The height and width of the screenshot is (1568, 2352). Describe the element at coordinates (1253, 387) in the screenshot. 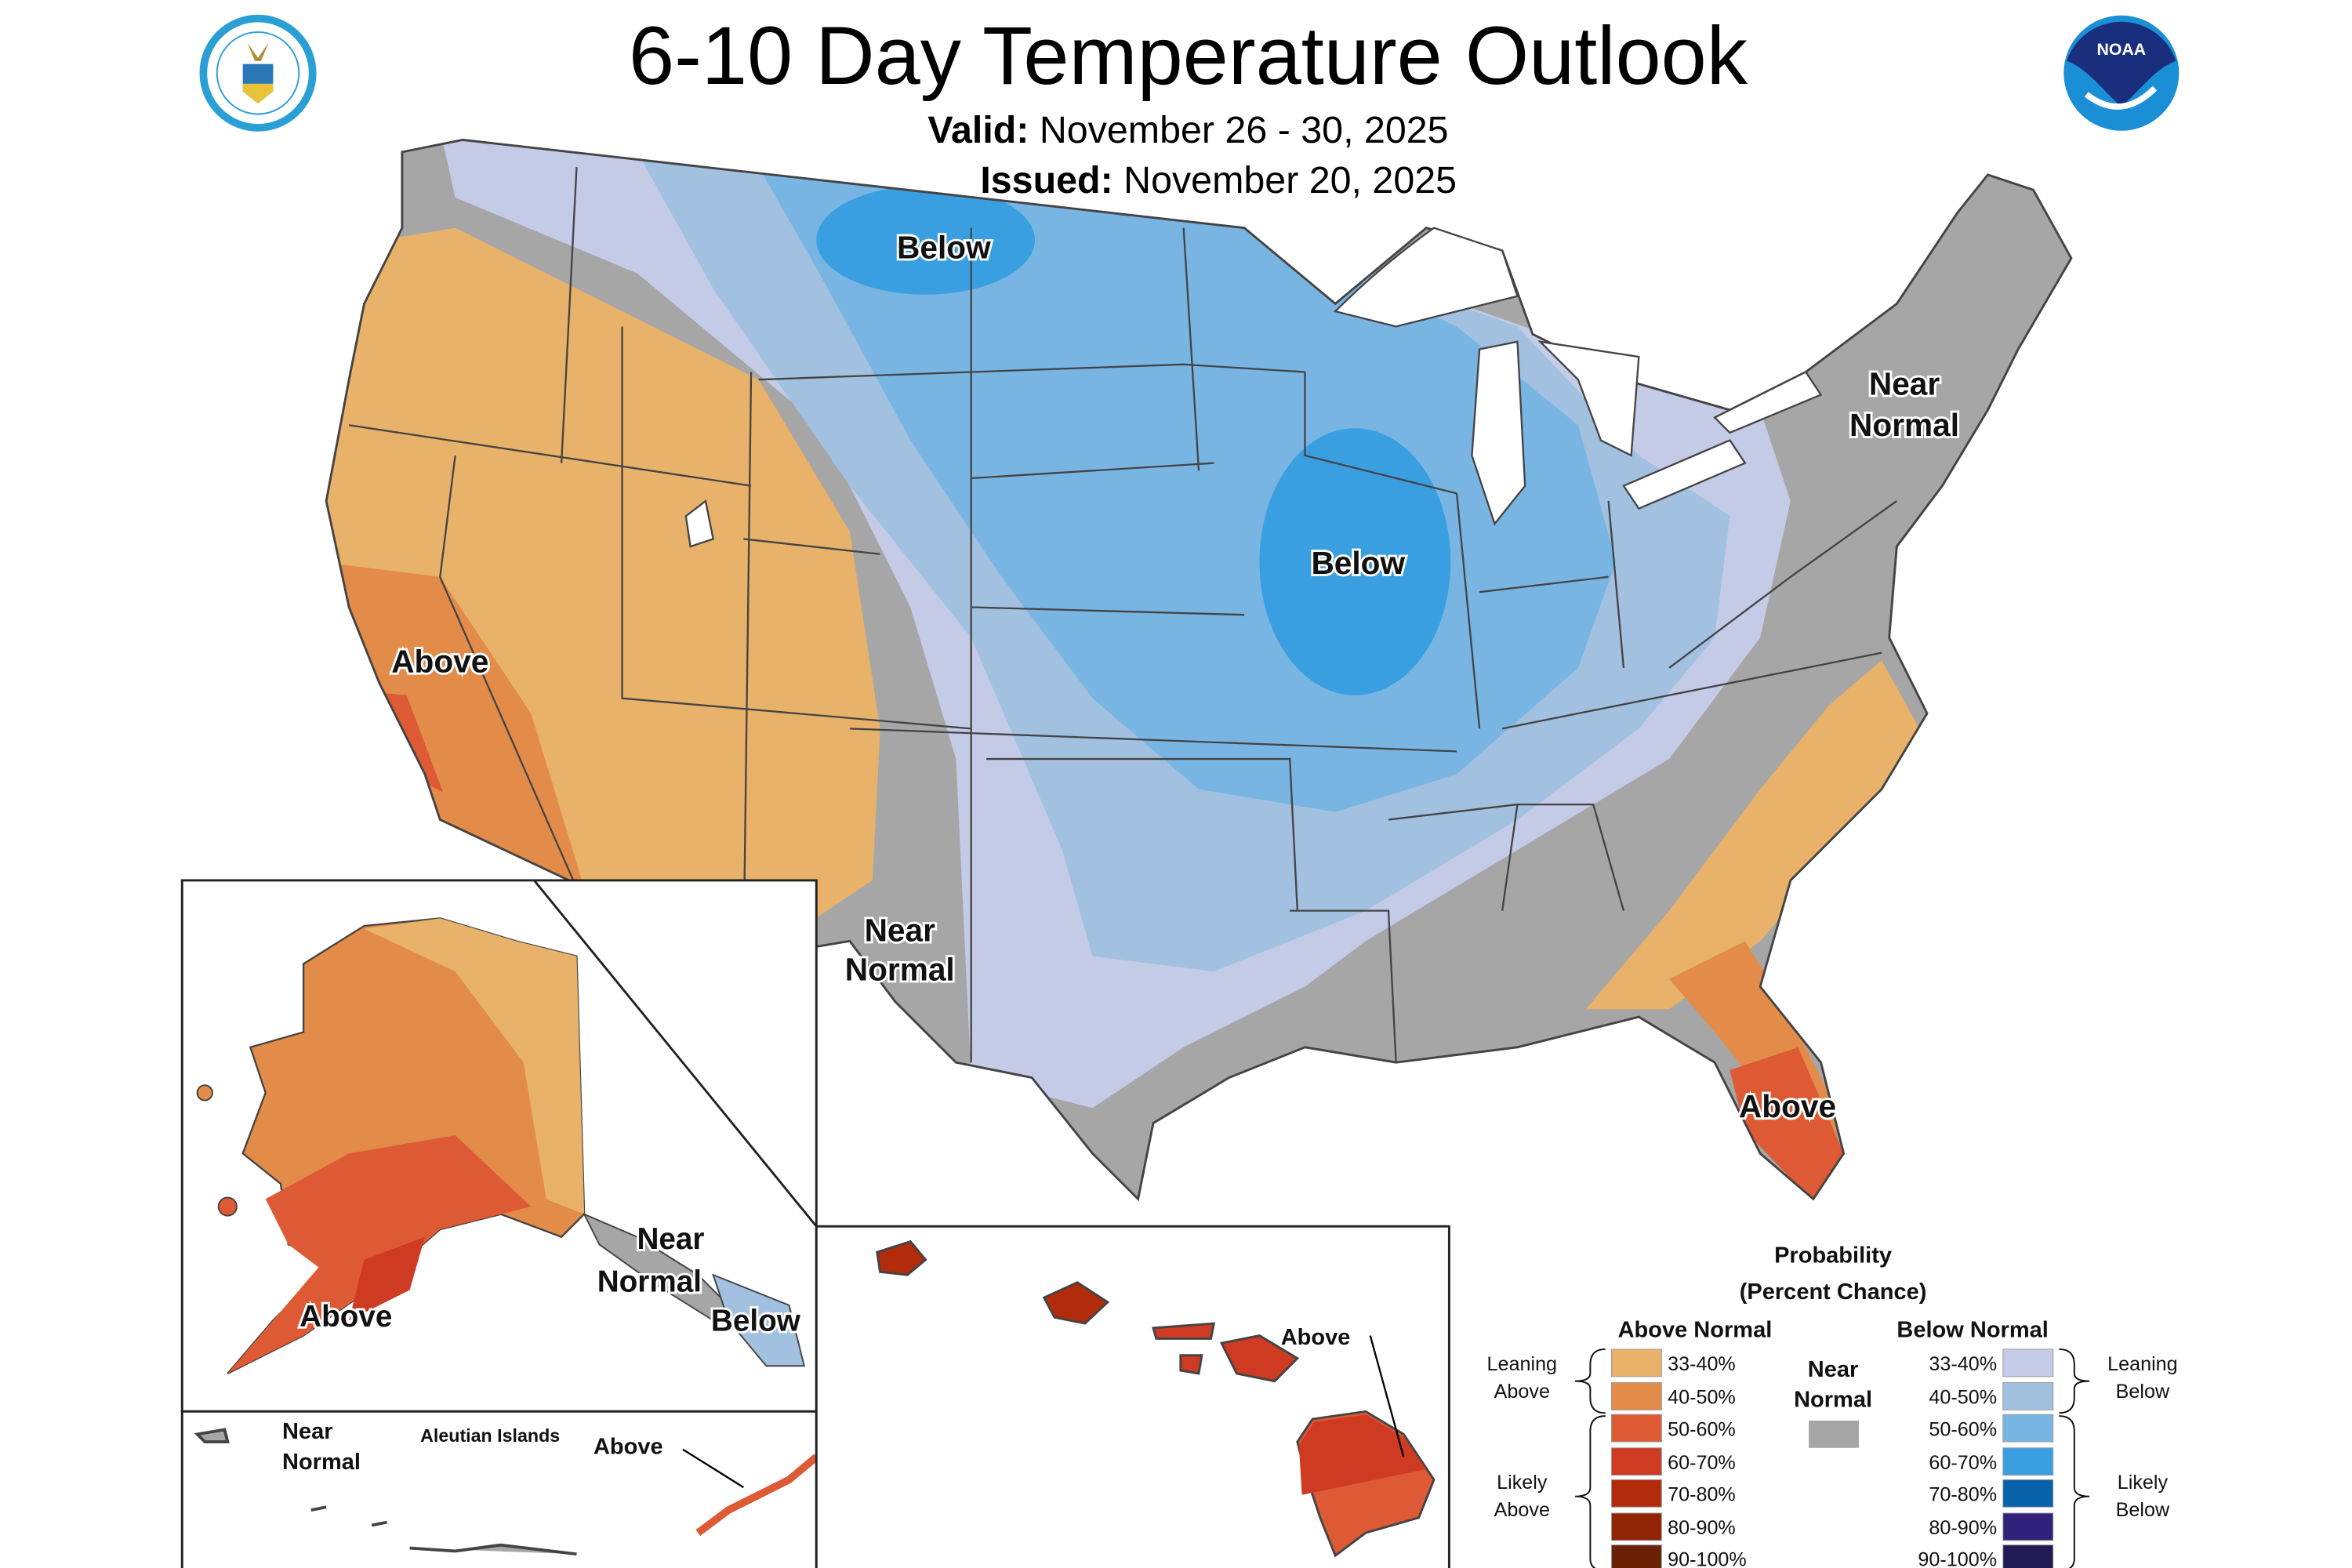

I see `great-lakes` at that location.